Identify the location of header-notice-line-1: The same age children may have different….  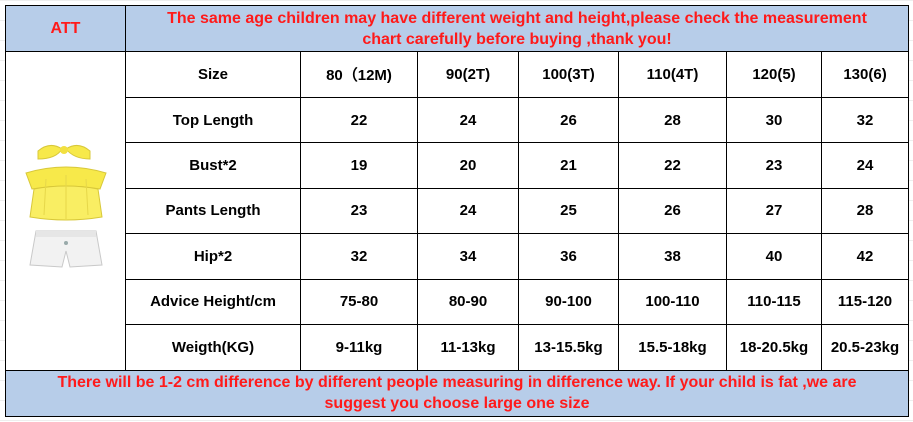
(517, 18).